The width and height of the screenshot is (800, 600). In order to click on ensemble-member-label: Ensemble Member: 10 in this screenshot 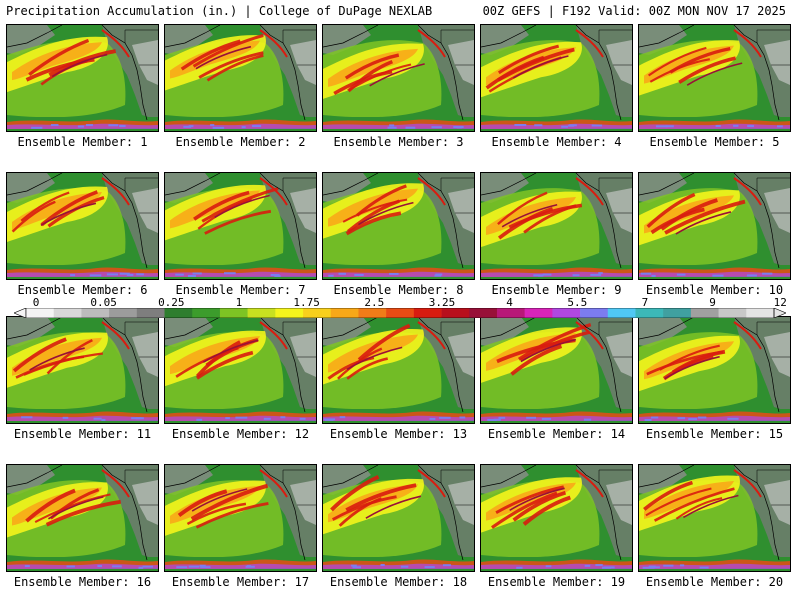, I will do `click(714, 290)`.